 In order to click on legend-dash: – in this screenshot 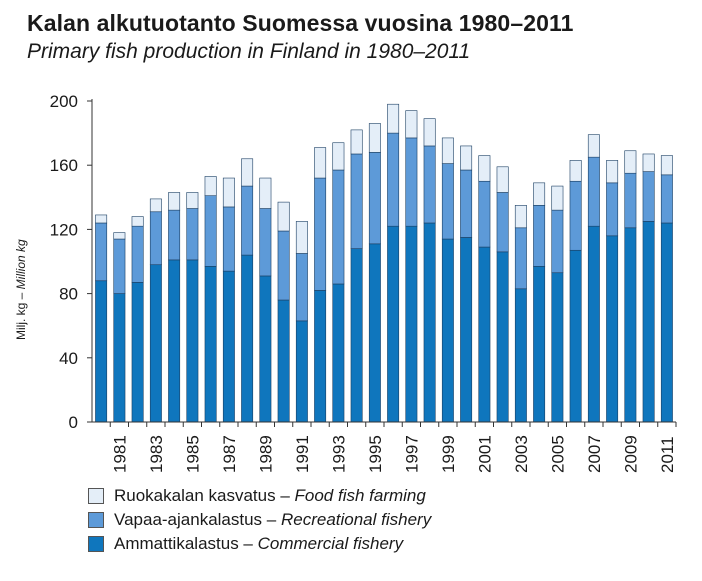, I will do `click(248, 543)`.